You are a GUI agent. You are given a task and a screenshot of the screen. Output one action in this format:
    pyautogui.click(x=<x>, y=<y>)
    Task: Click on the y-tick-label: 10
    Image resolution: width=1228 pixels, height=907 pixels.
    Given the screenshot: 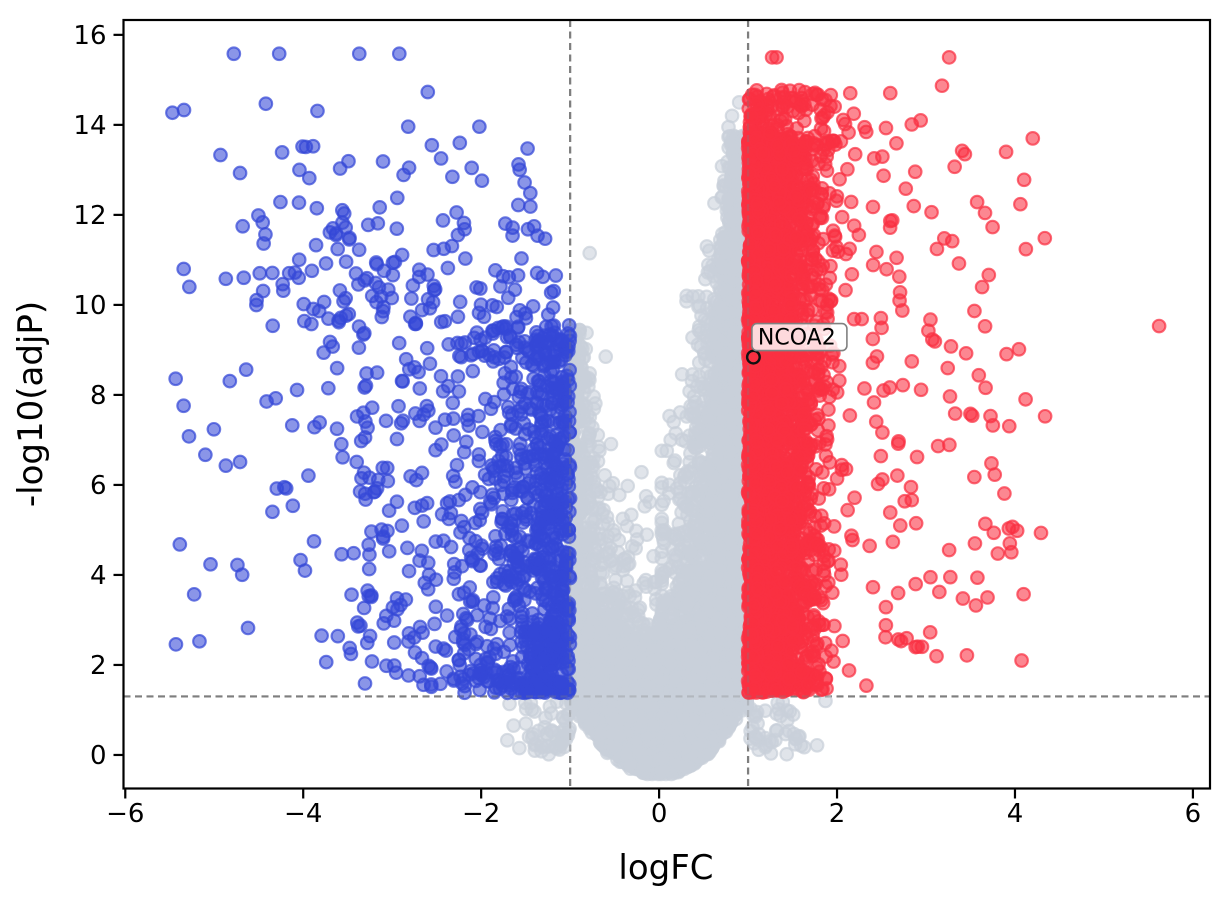 What is the action you would take?
    pyautogui.click(x=89, y=306)
    